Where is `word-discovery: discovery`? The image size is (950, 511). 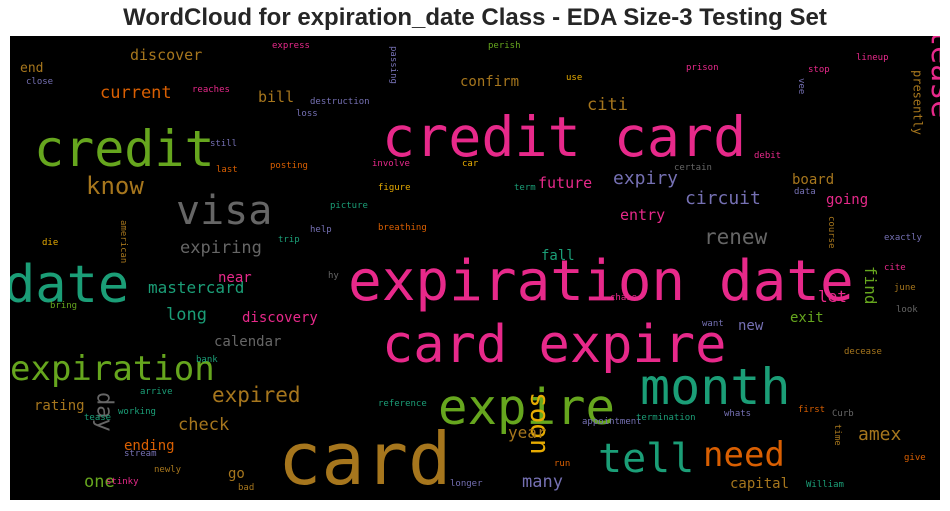
word-discovery: discovery is located at coordinates (280, 318).